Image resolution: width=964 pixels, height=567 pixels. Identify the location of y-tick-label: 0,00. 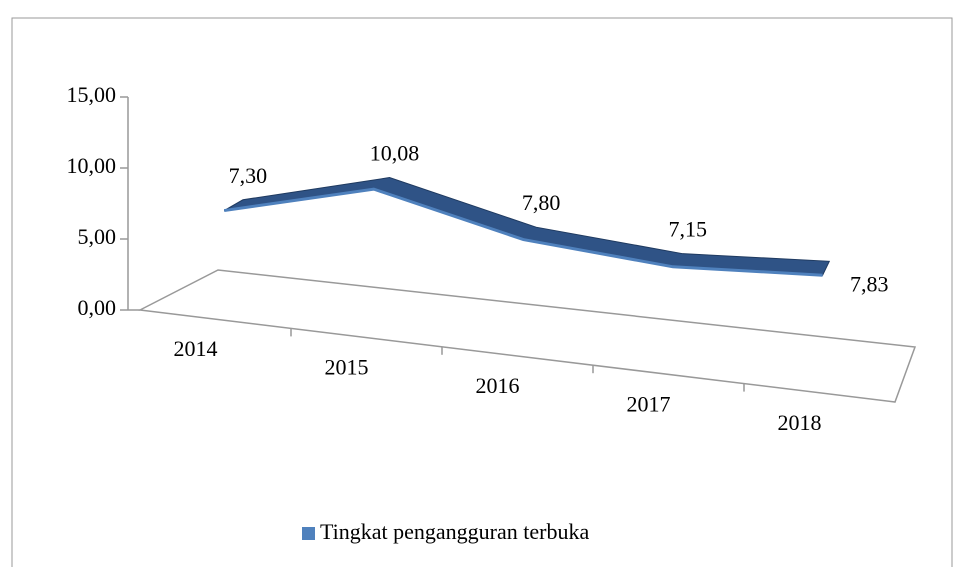
(97, 307).